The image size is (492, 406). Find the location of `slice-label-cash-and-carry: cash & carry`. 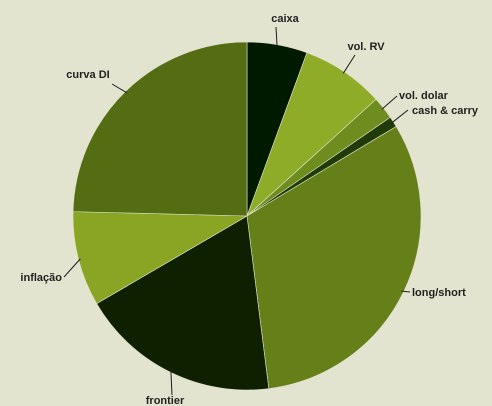

slice-label-cash-and-carry: cash & carry is located at coordinates (445, 111).